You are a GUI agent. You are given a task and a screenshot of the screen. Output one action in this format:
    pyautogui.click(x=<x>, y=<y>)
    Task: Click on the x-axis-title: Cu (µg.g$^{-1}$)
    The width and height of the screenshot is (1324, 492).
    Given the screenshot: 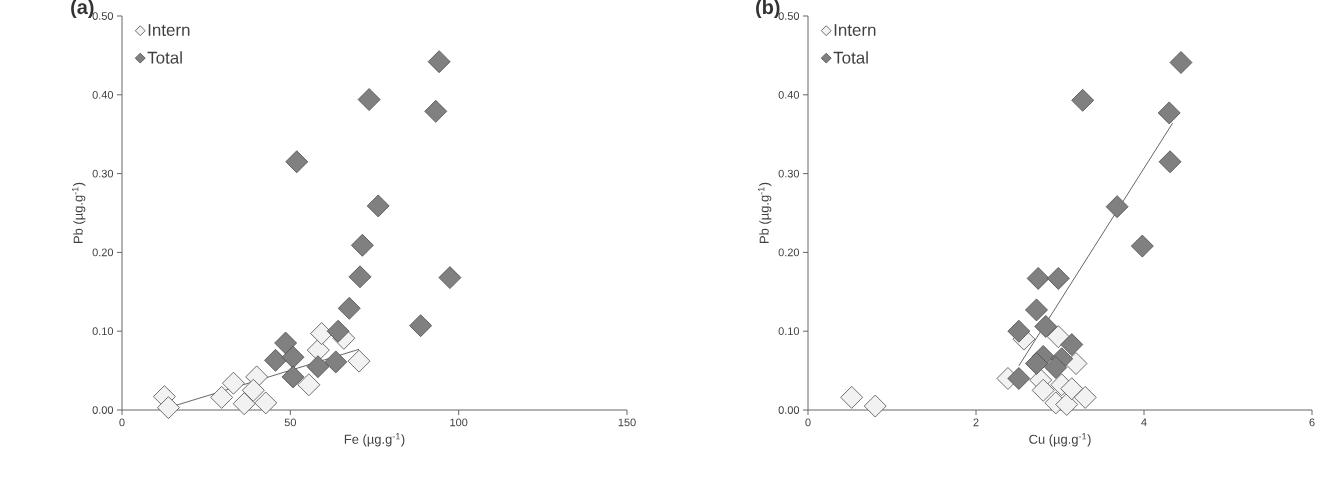 What is the action you would take?
    pyautogui.click(x=1060, y=440)
    